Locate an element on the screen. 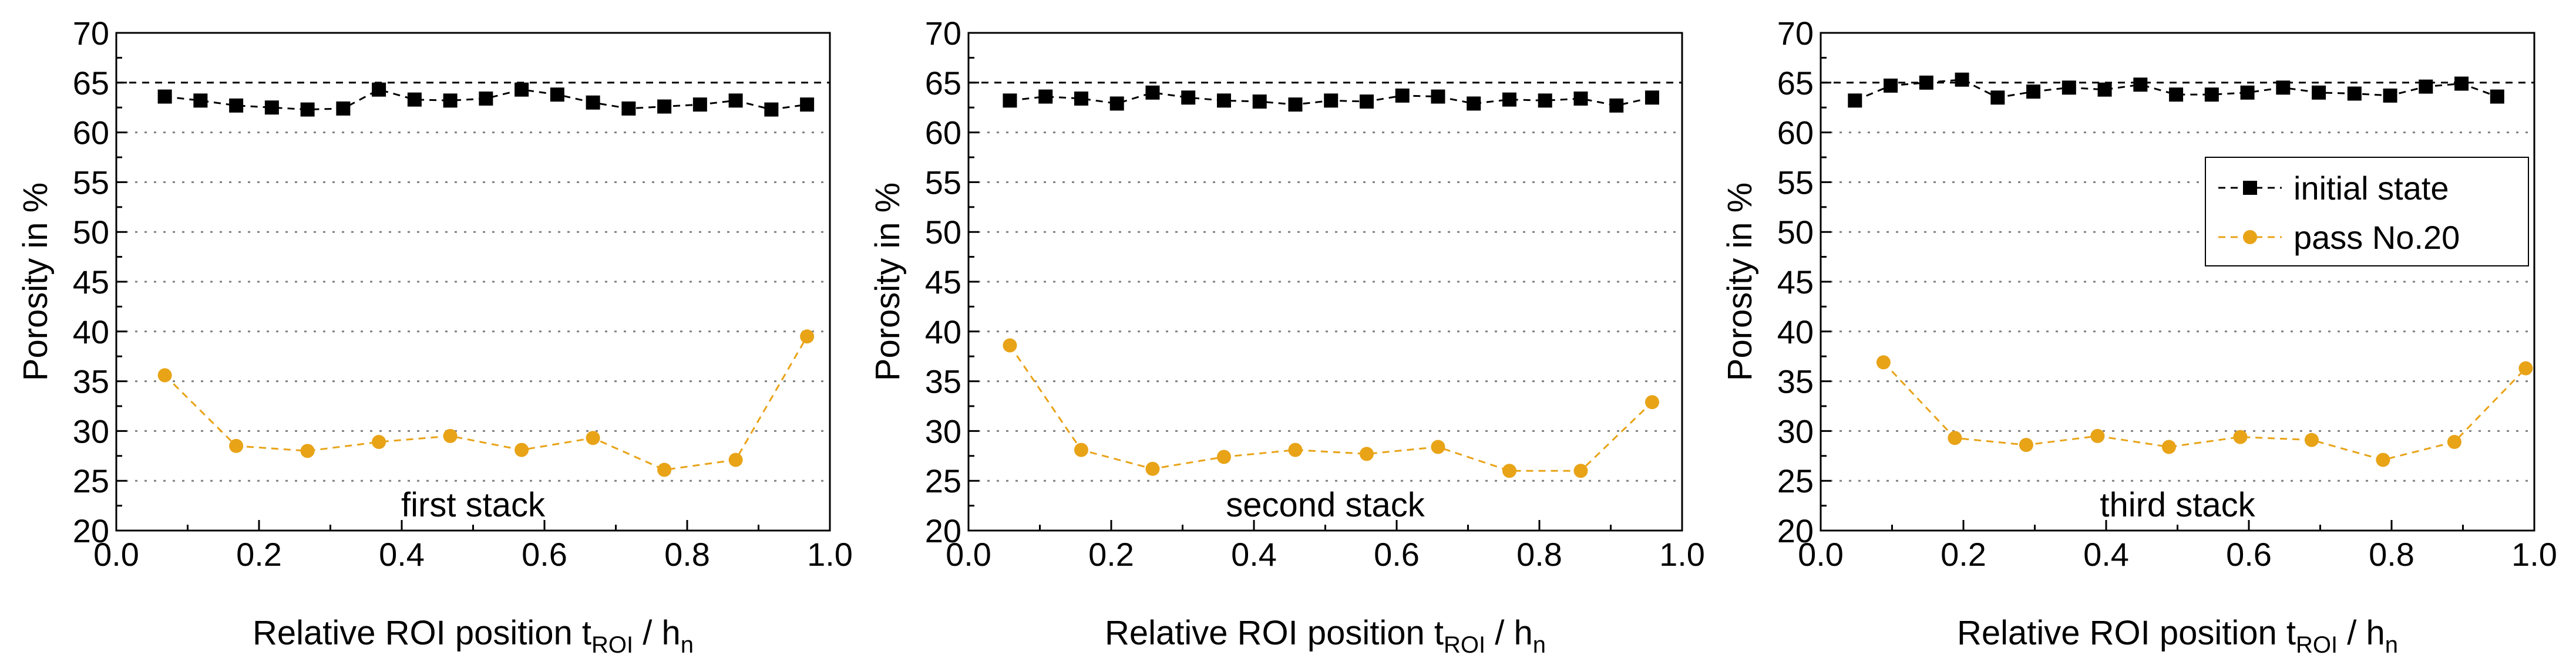  legend-box is located at coordinates (2367, 211).